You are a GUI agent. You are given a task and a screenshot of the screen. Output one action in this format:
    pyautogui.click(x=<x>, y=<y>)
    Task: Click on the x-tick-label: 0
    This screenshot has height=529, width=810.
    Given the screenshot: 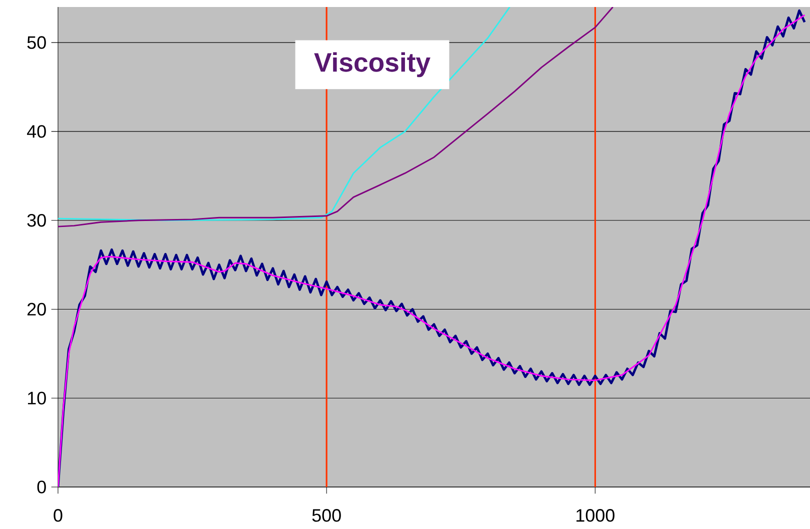 What is the action you would take?
    pyautogui.click(x=58, y=515)
    